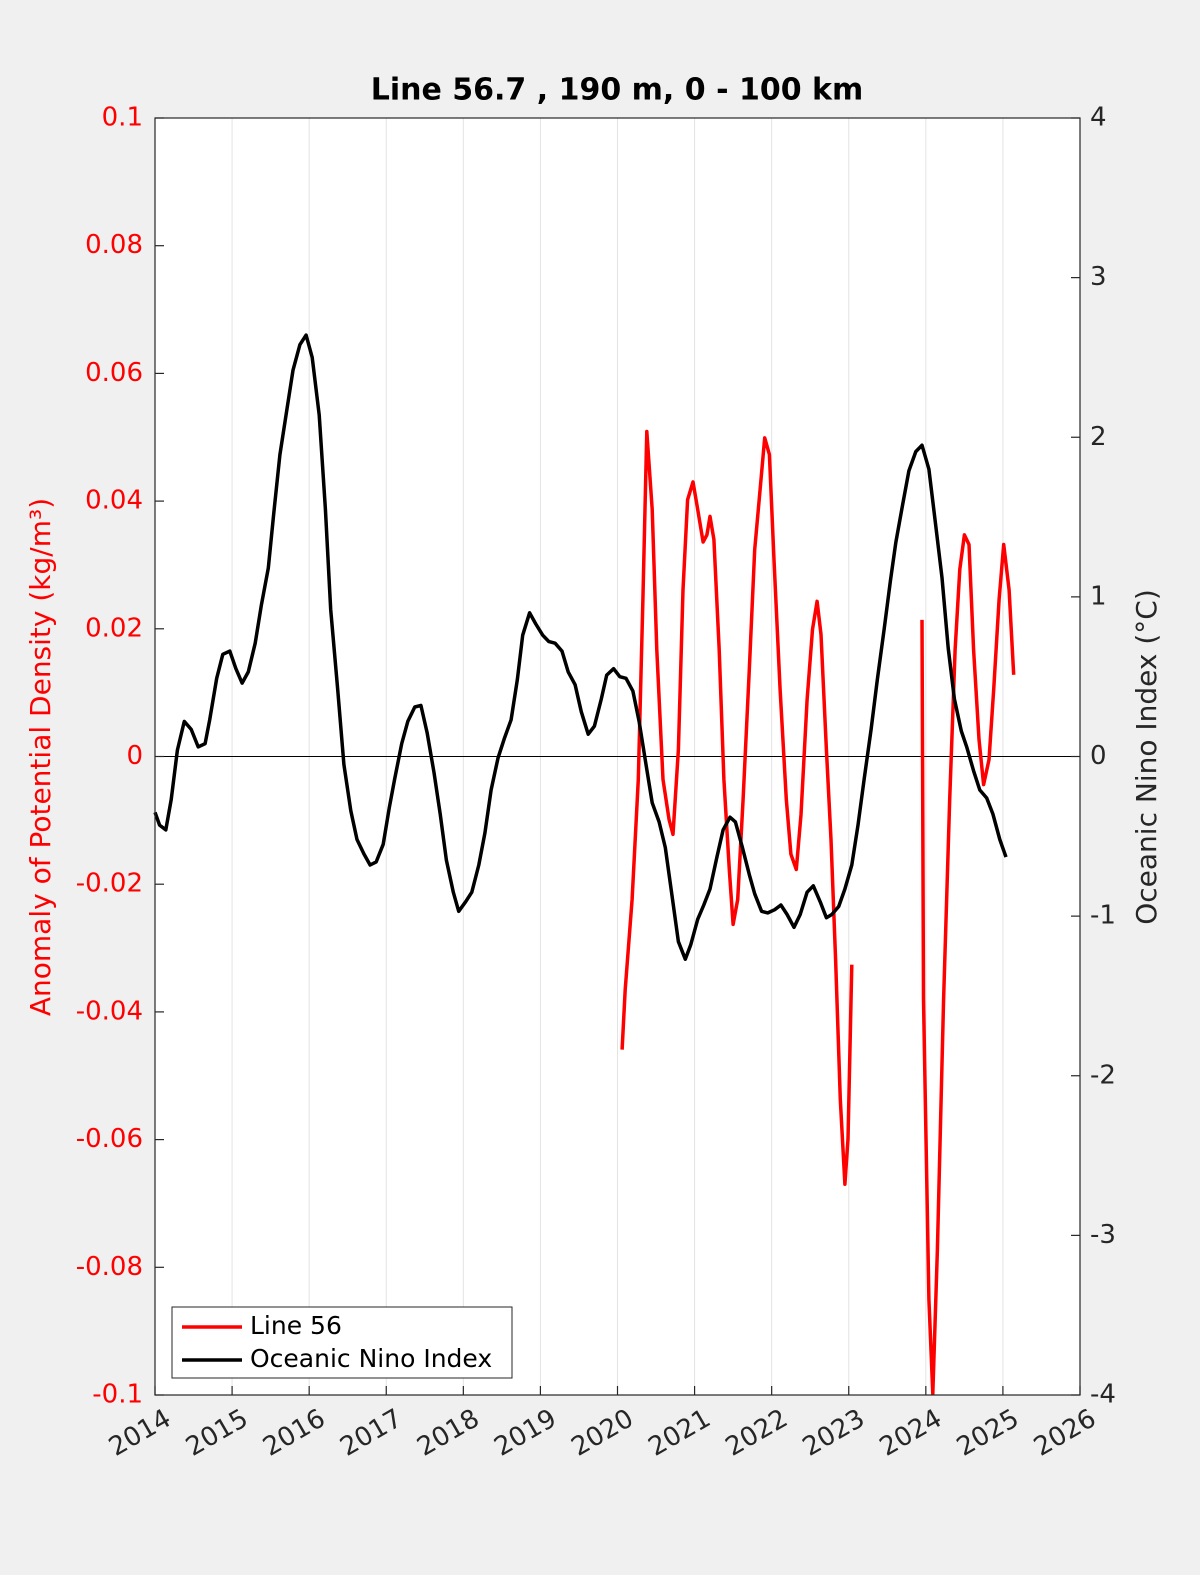  Describe the element at coordinates (1103, 1075) in the screenshot. I see `y2-tick-label: -2` at that location.